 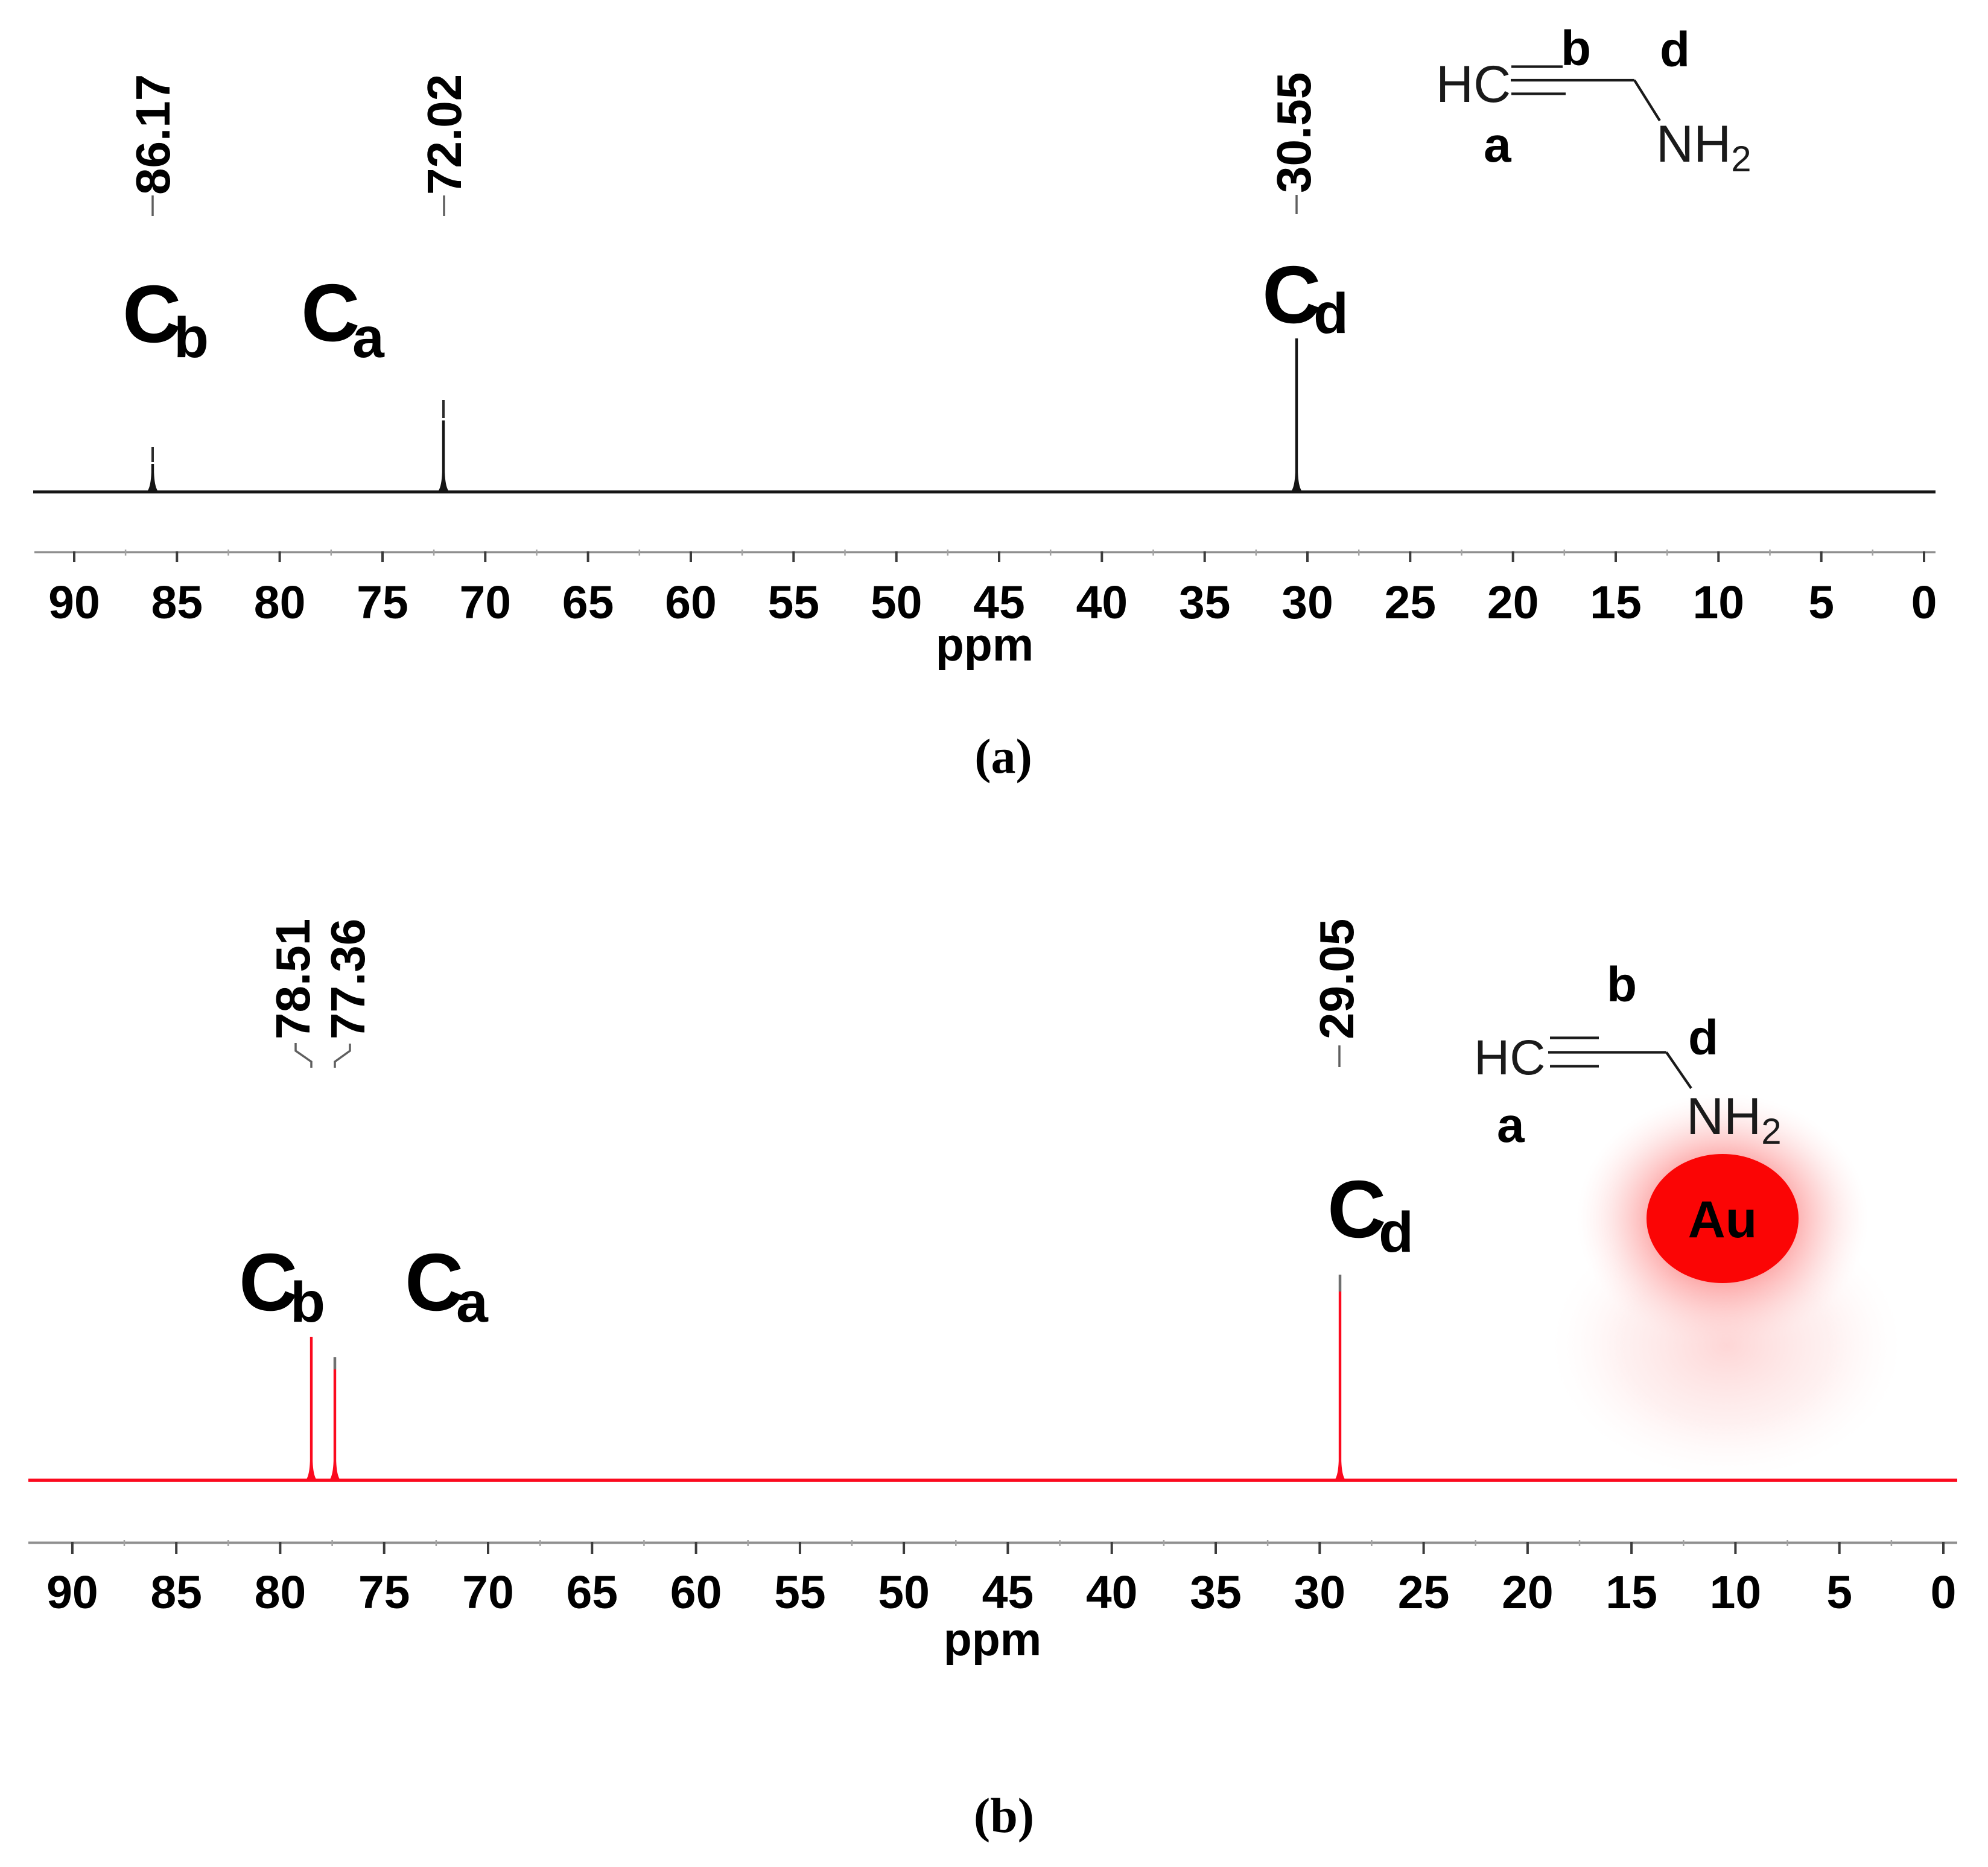 I want to click on svg-text: (a), so click(x=1003, y=756).